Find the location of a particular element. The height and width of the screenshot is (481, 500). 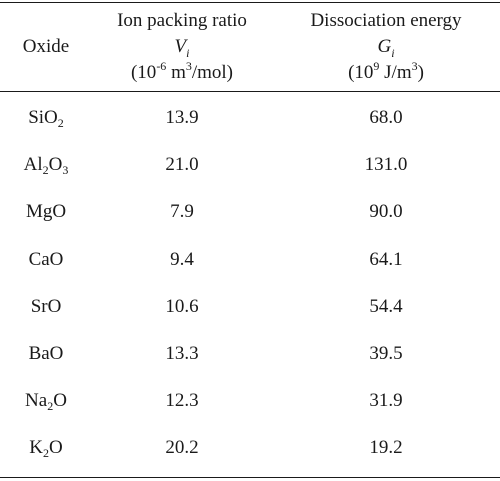

oxide-cell: CaO is located at coordinates (46, 259).